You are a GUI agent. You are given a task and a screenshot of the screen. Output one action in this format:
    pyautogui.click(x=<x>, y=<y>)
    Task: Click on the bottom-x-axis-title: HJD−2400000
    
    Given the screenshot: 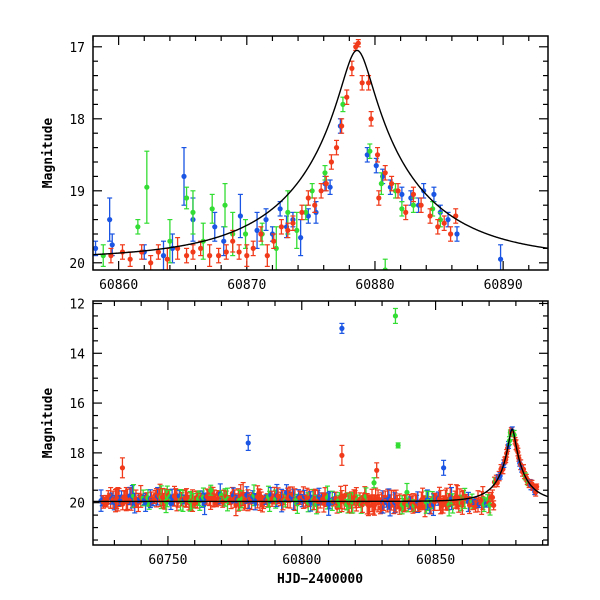 What is the action you would take?
    pyautogui.click(x=320, y=579)
    